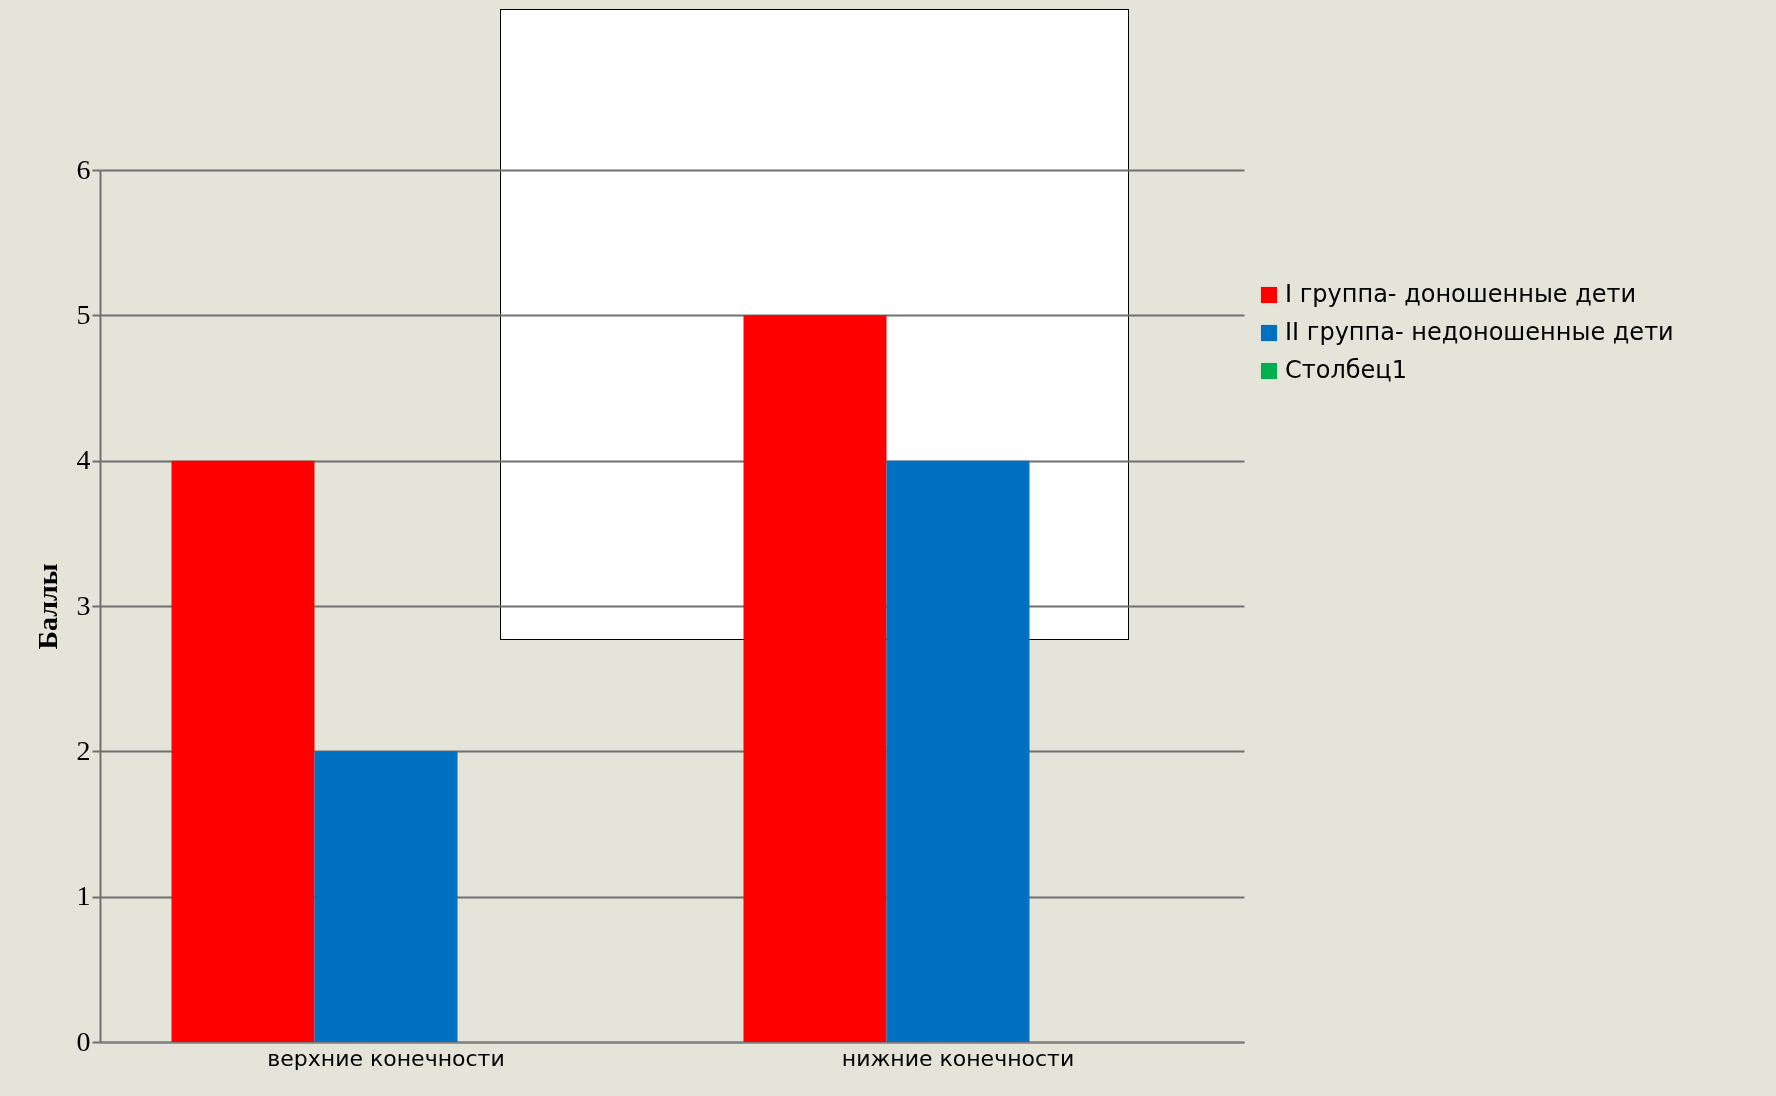  What do you see at coordinates (958, 1058) in the screenshot?
I see `x-tick-label: нижние конечности` at bounding box center [958, 1058].